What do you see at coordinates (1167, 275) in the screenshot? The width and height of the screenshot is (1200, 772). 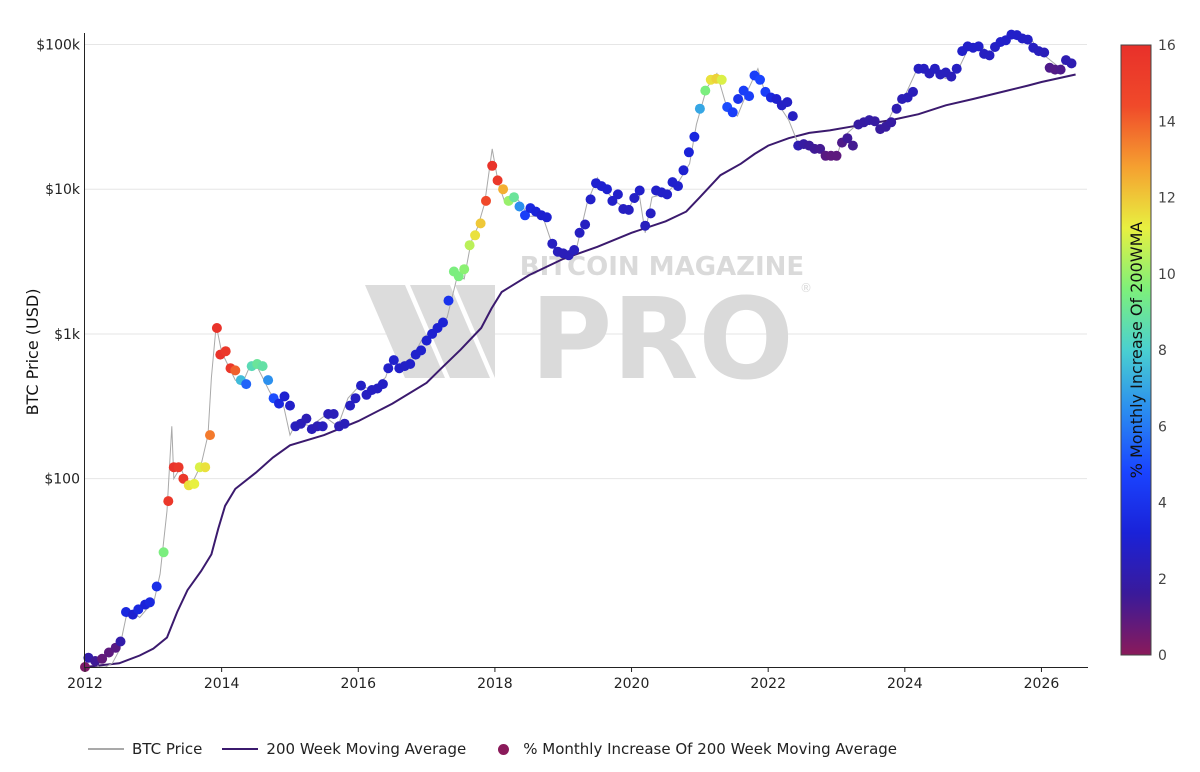 I see `colorbar-tick-label: 10` at bounding box center [1167, 275].